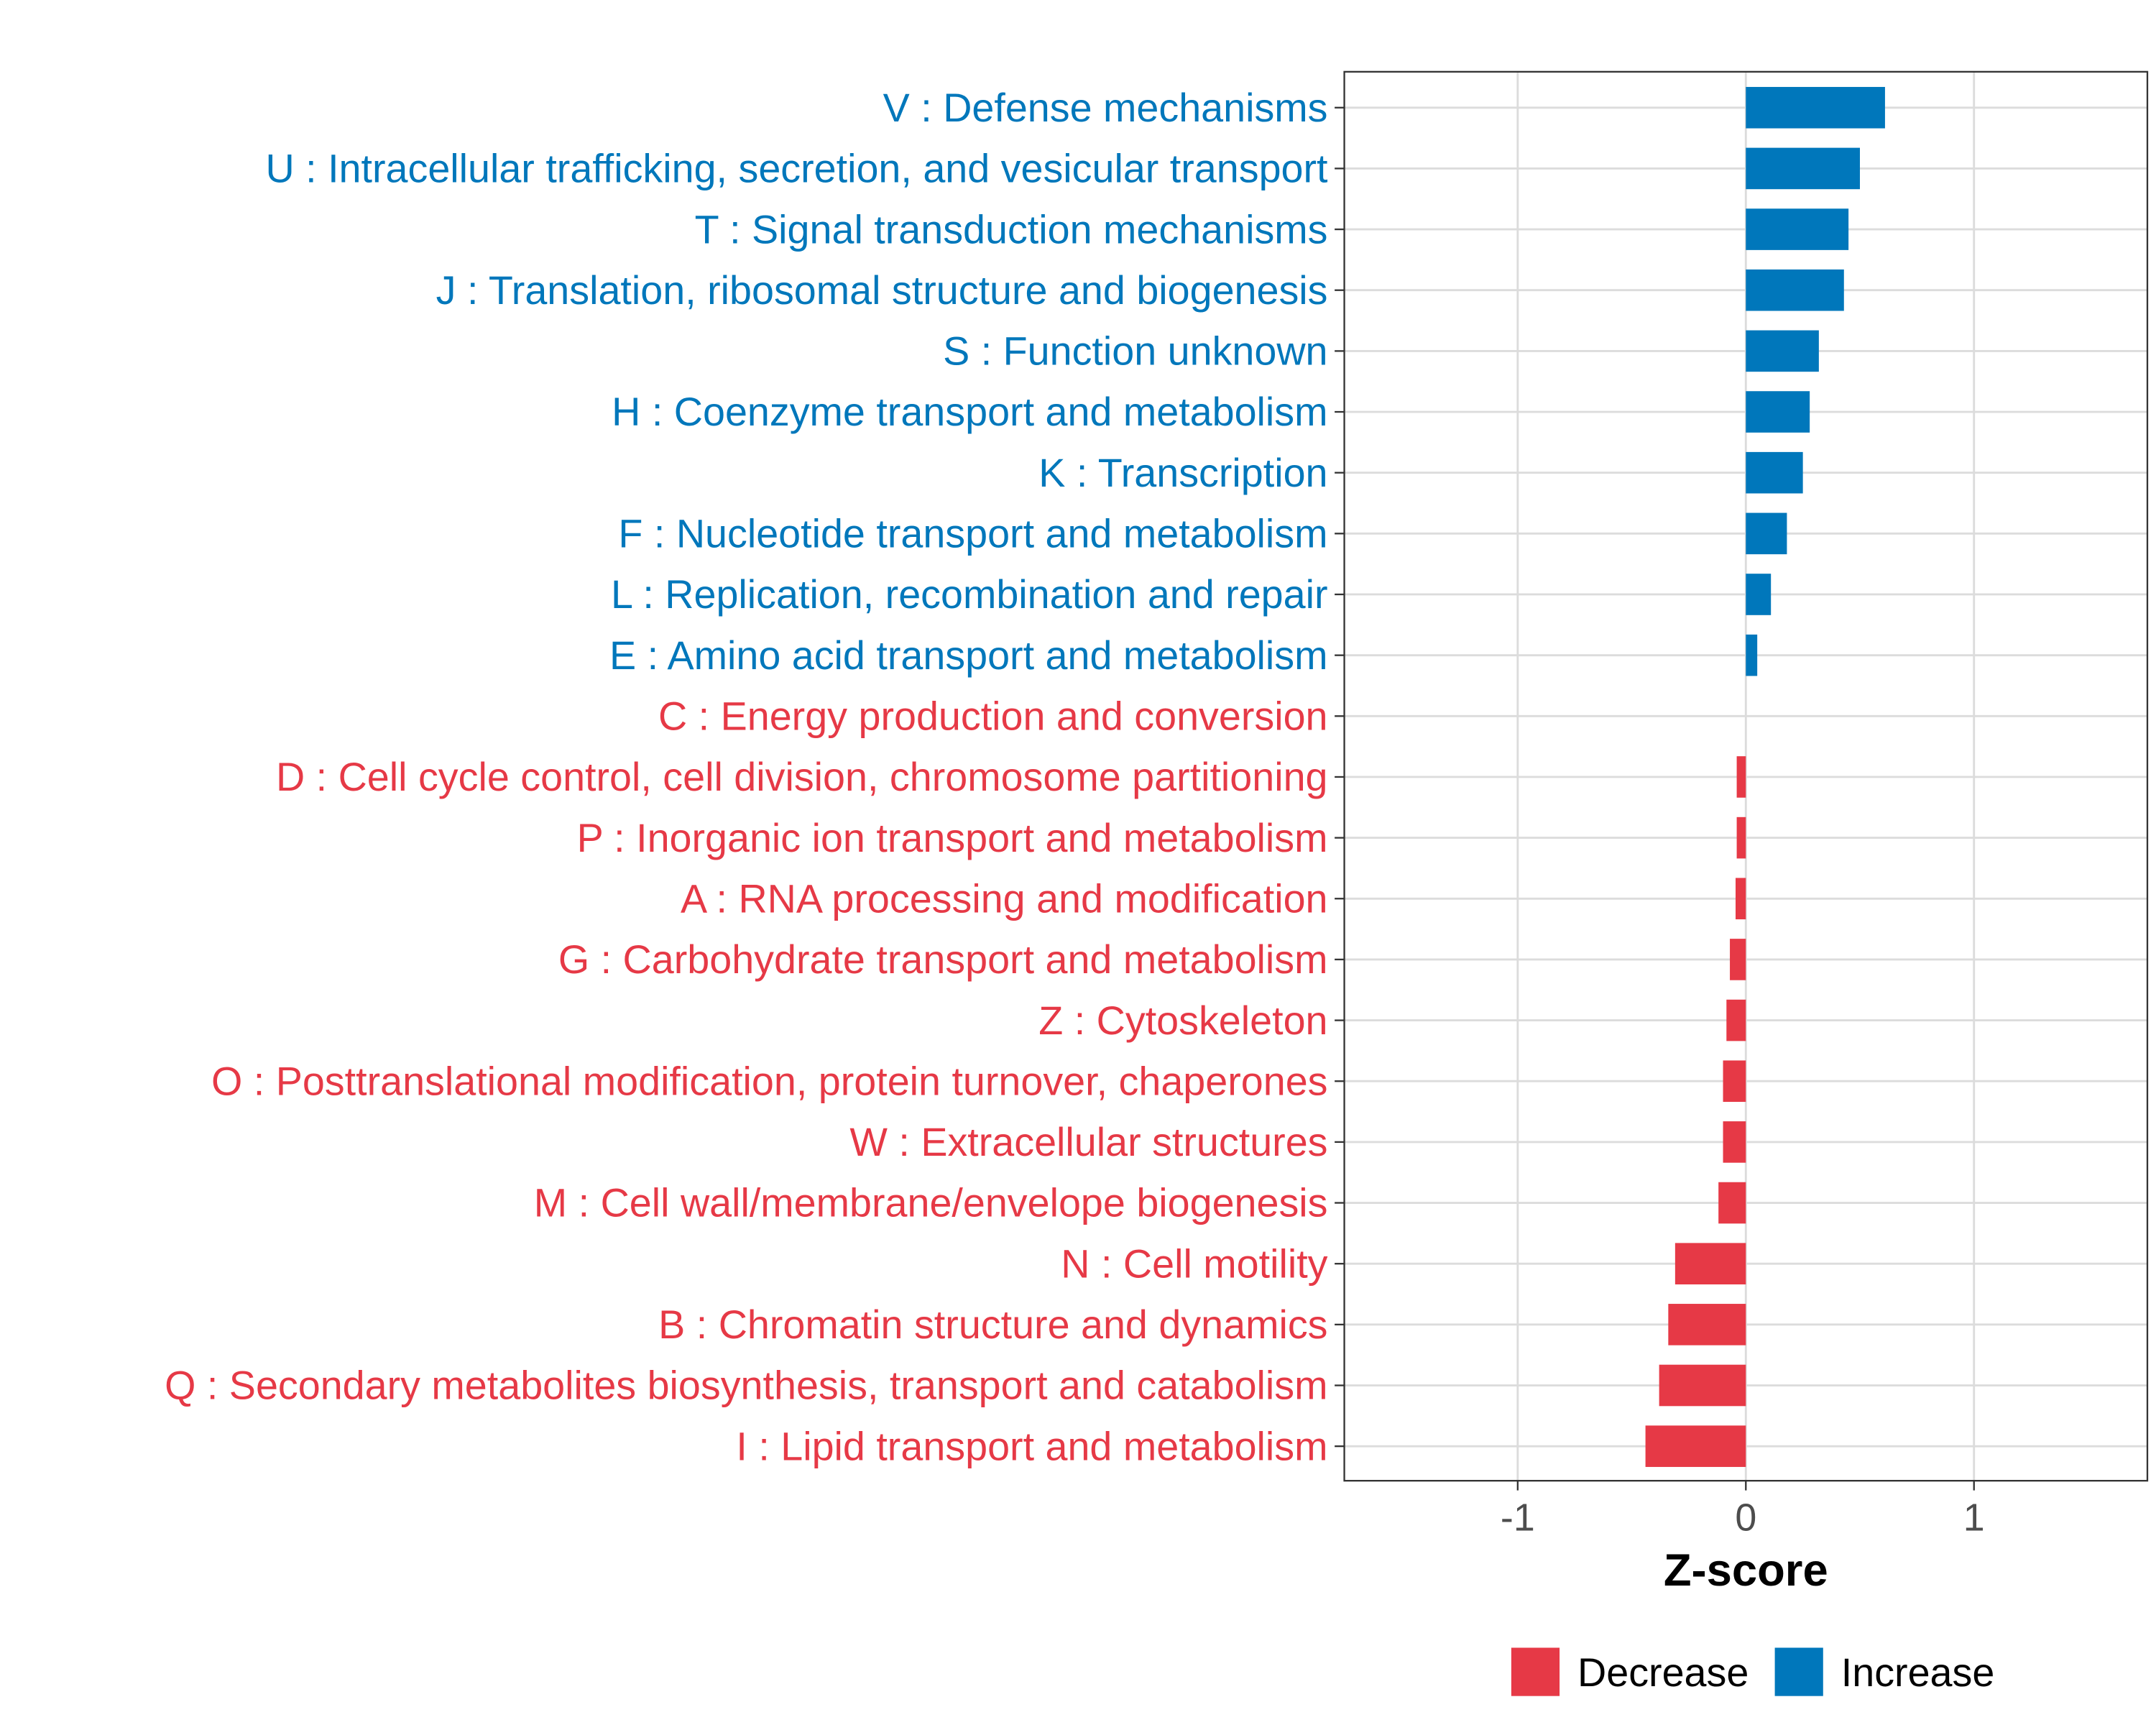  Describe the element at coordinates (1745, 1517) in the screenshot. I see `x-tick-label: 0` at that location.